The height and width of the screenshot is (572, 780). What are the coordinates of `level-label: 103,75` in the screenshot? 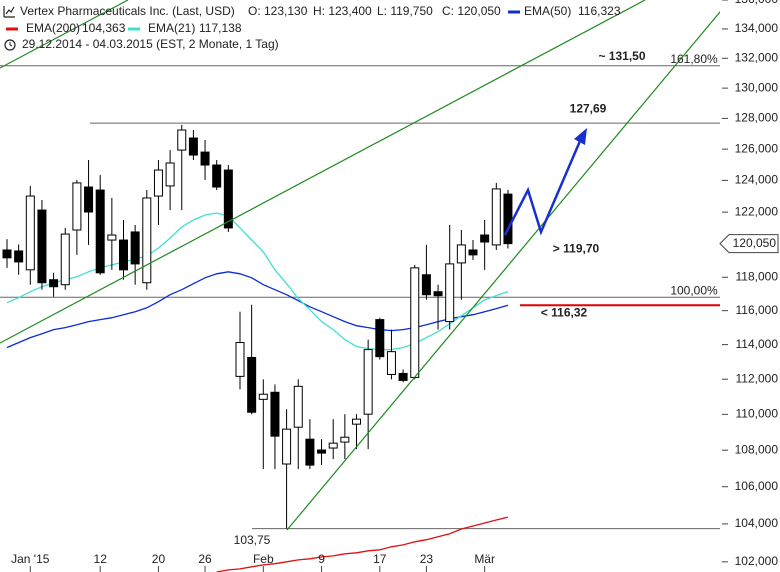 It's located at (252, 540).